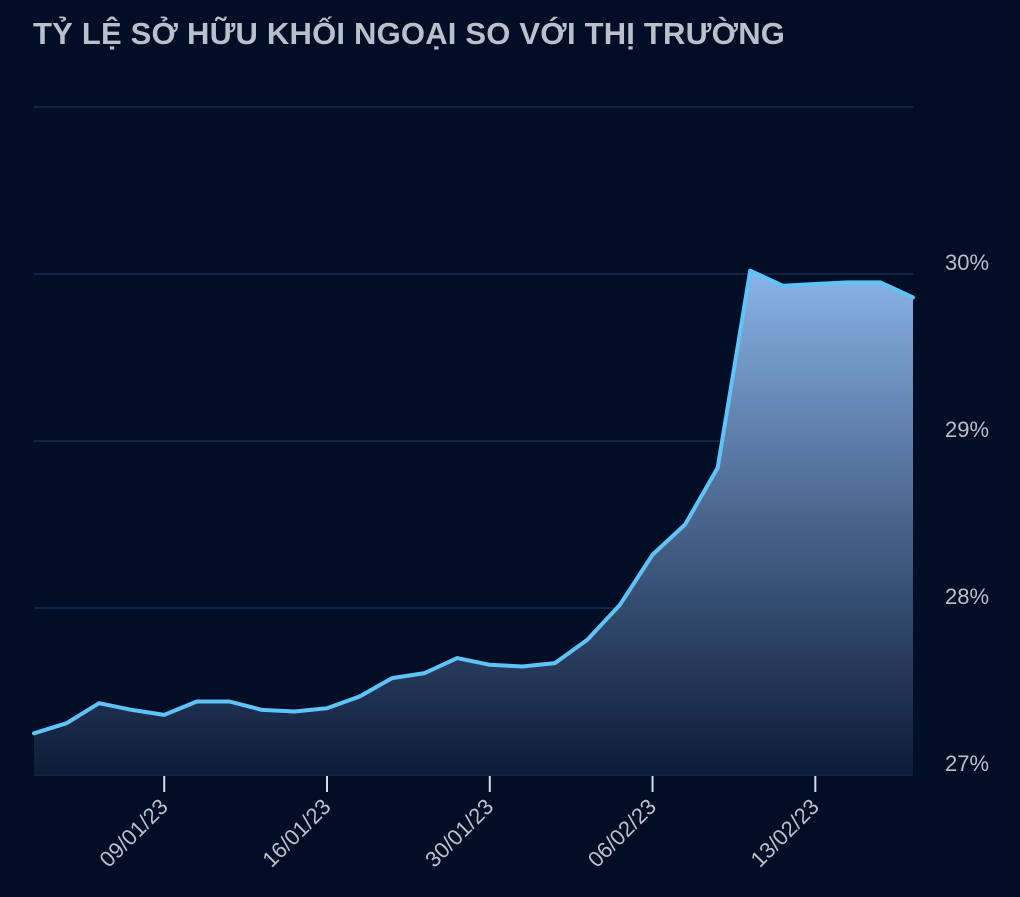  I want to click on y-tick-label: 27%, so click(967, 763).